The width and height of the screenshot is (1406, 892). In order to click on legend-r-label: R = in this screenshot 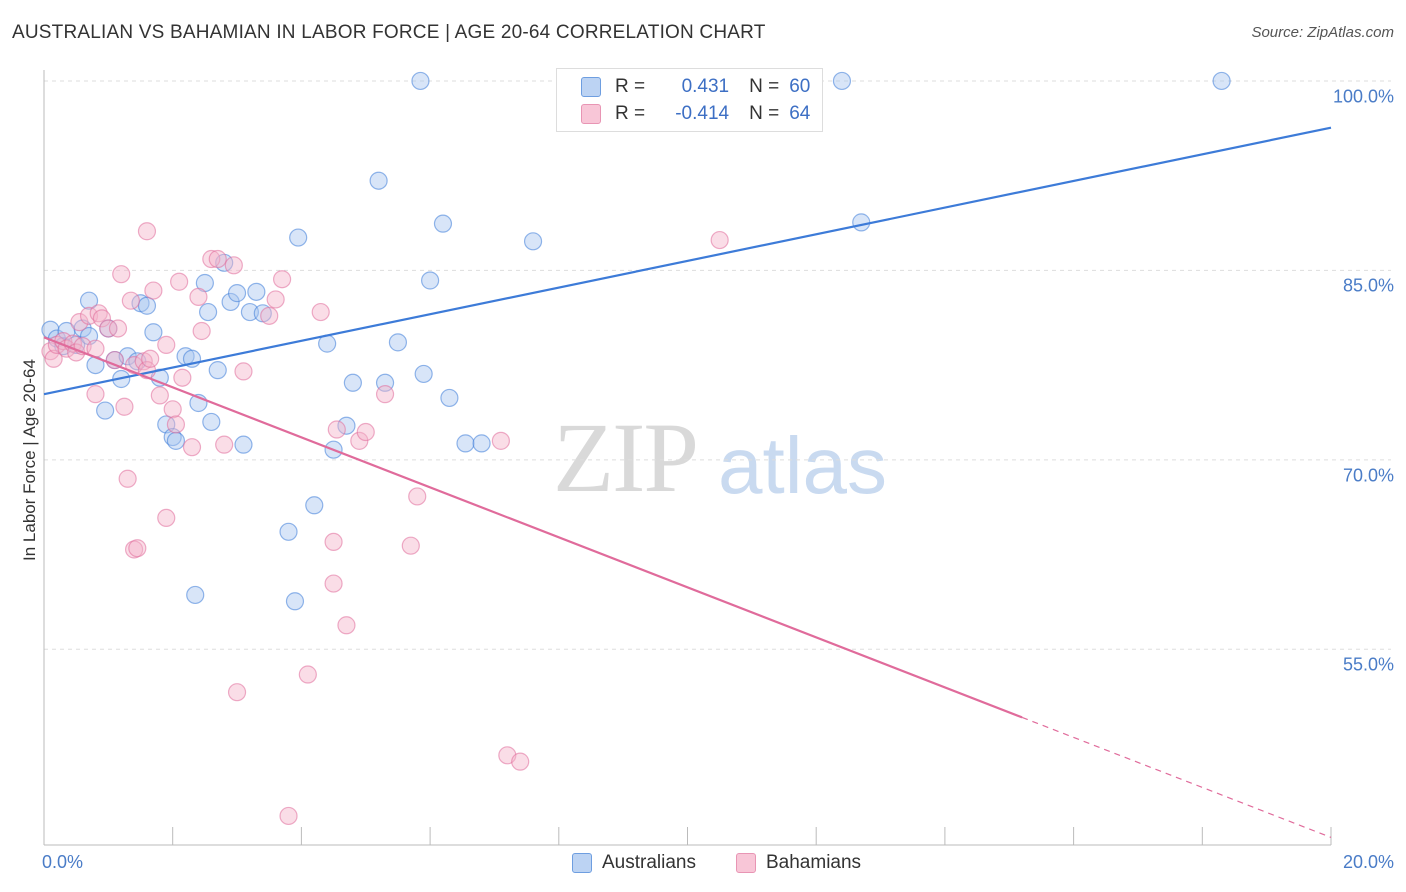, I will do `click(630, 113)`.